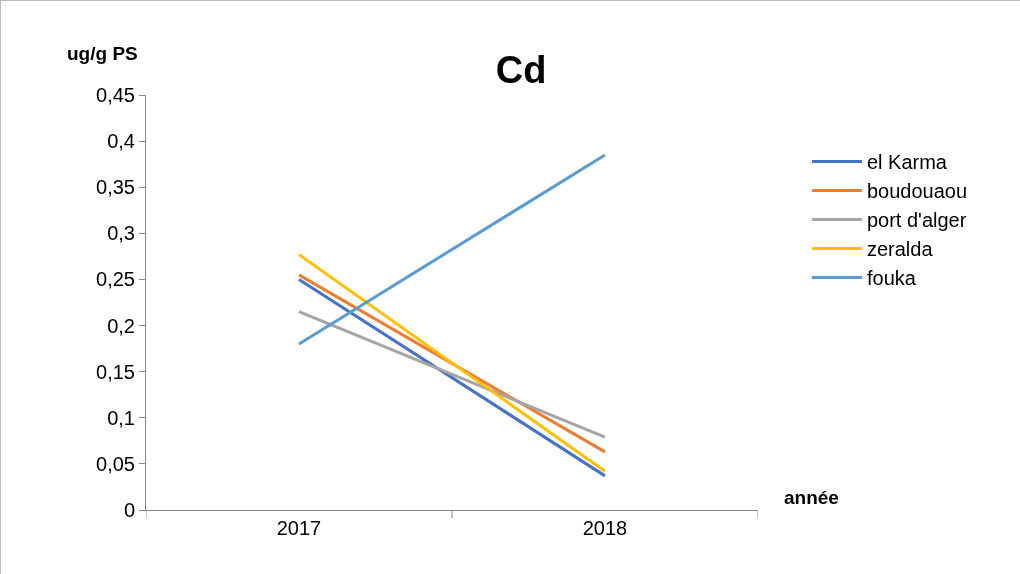 The image size is (1020, 574). Describe the element at coordinates (121, 325) in the screenshot. I see `y-tick-label: 0,2` at that location.